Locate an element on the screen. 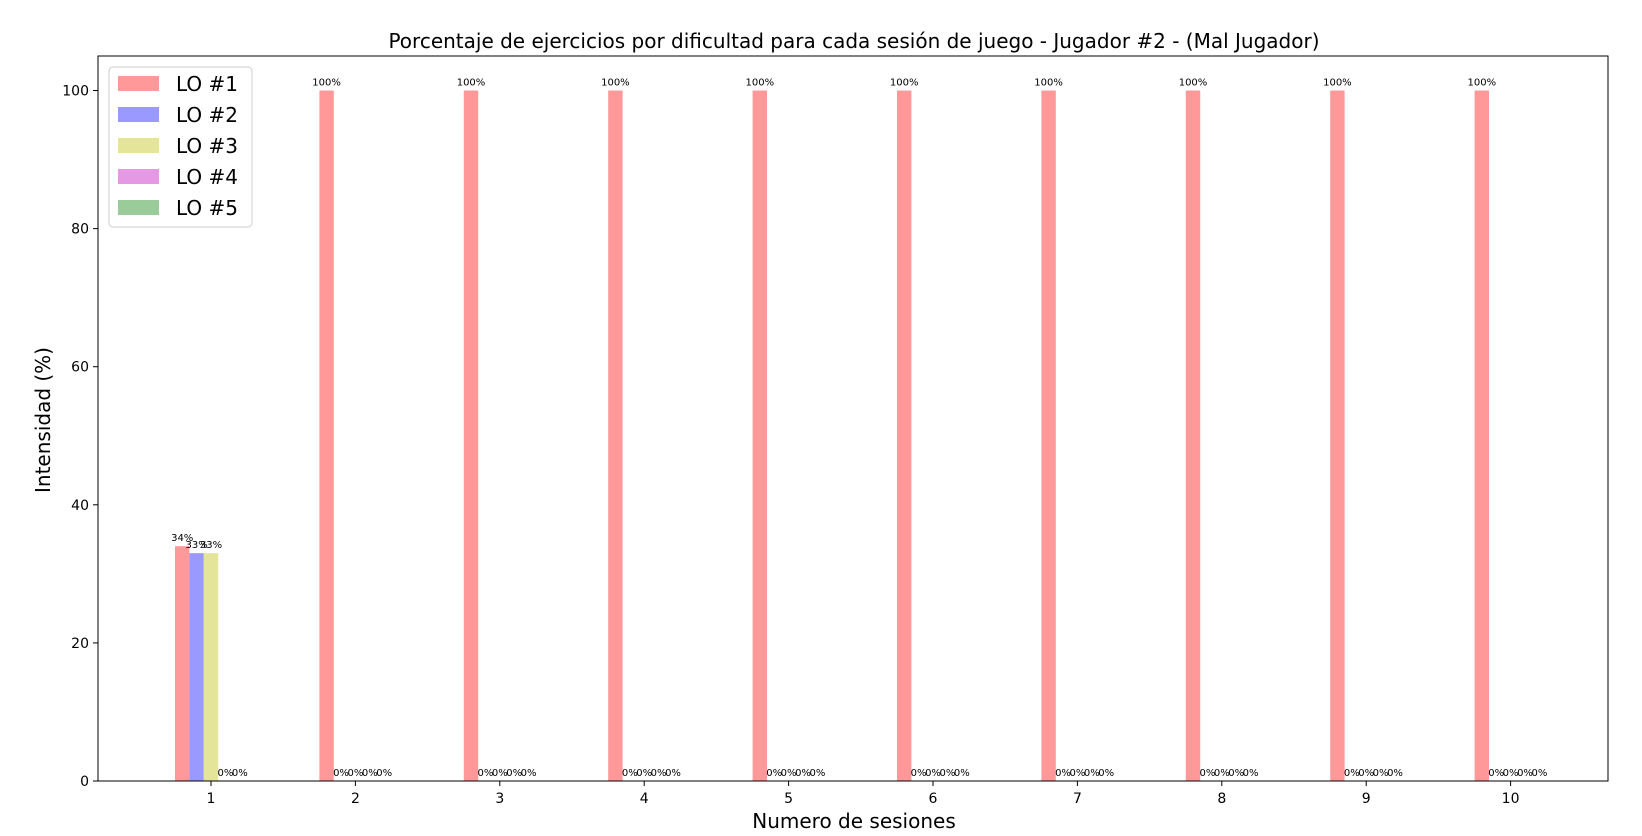  data-label-series-2-session-9: 0% is located at coordinates (1352, 773).